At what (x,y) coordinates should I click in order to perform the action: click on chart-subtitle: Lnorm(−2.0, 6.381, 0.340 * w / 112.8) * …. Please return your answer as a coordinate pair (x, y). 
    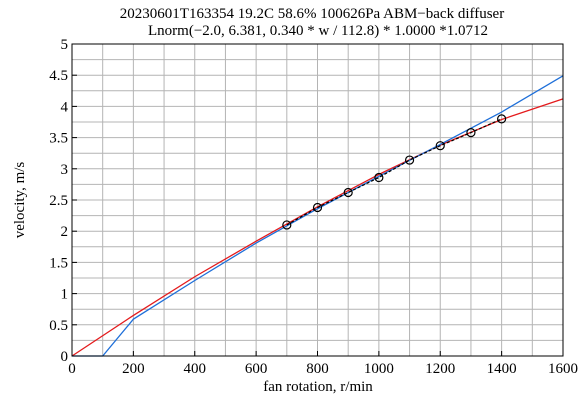
    Looking at the image, I should click on (318, 31).